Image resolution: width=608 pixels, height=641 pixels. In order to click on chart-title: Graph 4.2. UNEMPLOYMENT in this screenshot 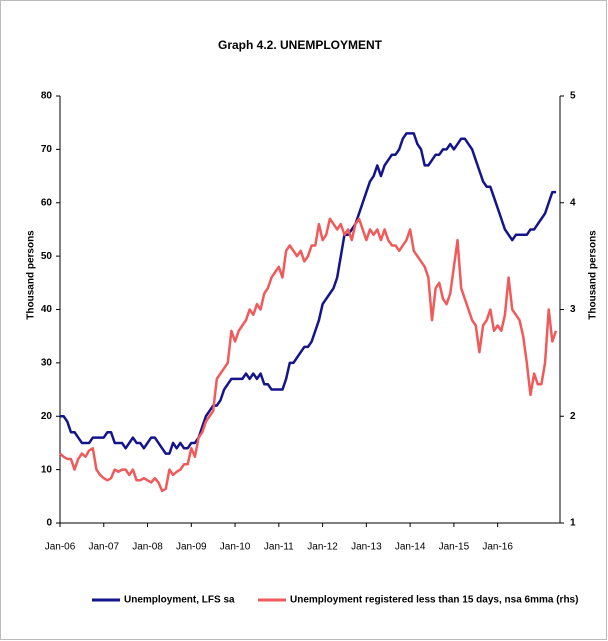, I will do `click(300, 45)`.